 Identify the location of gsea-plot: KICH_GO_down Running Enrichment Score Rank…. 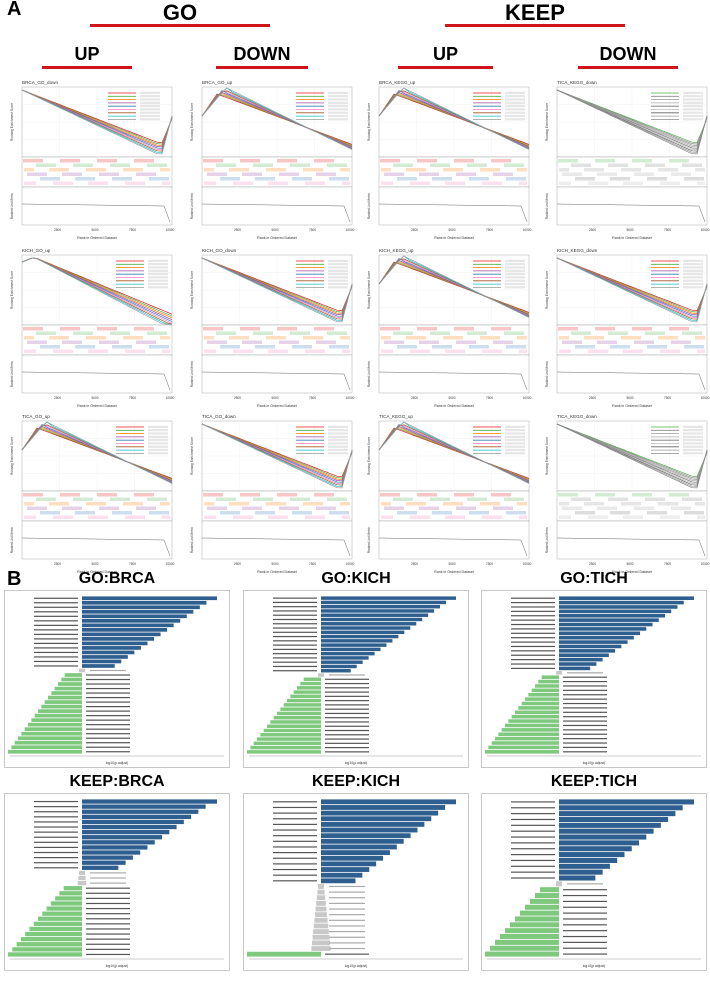
(273, 331).